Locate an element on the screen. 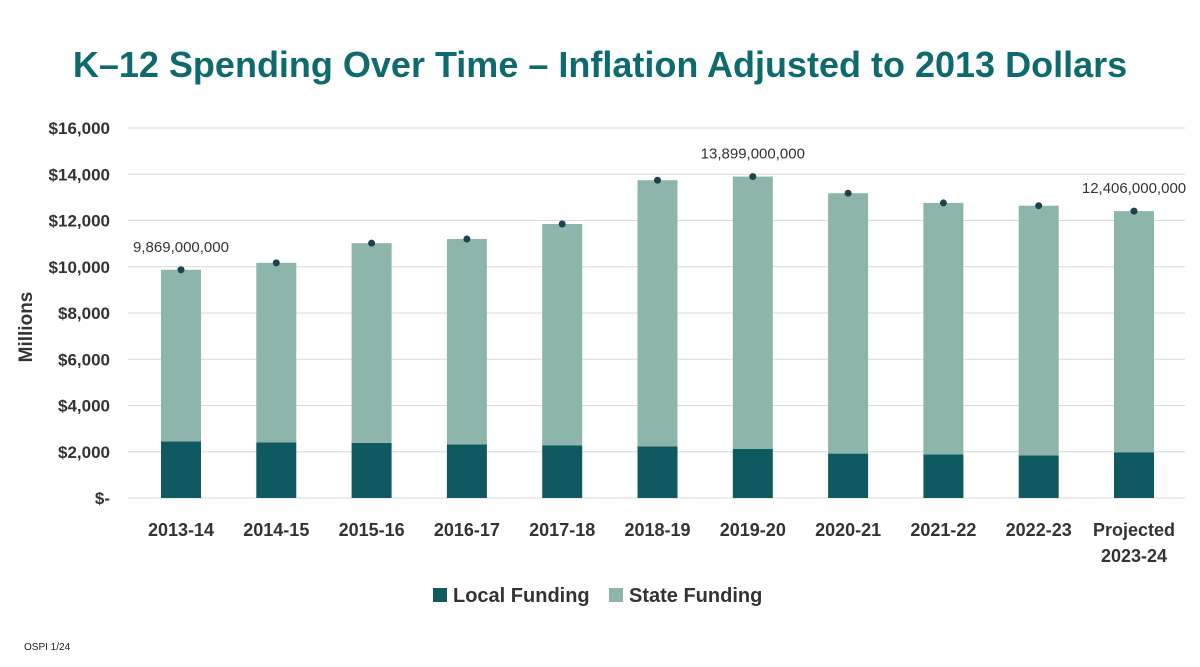 The image size is (1200, 667). y-tick-label: $16,000 is located at coordinates (79, 128).